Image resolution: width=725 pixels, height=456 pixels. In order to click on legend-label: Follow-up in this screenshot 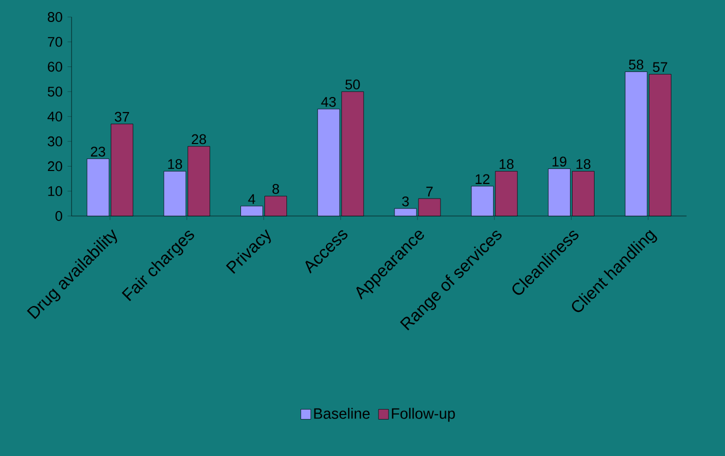, I will do `click(423, 415)`.